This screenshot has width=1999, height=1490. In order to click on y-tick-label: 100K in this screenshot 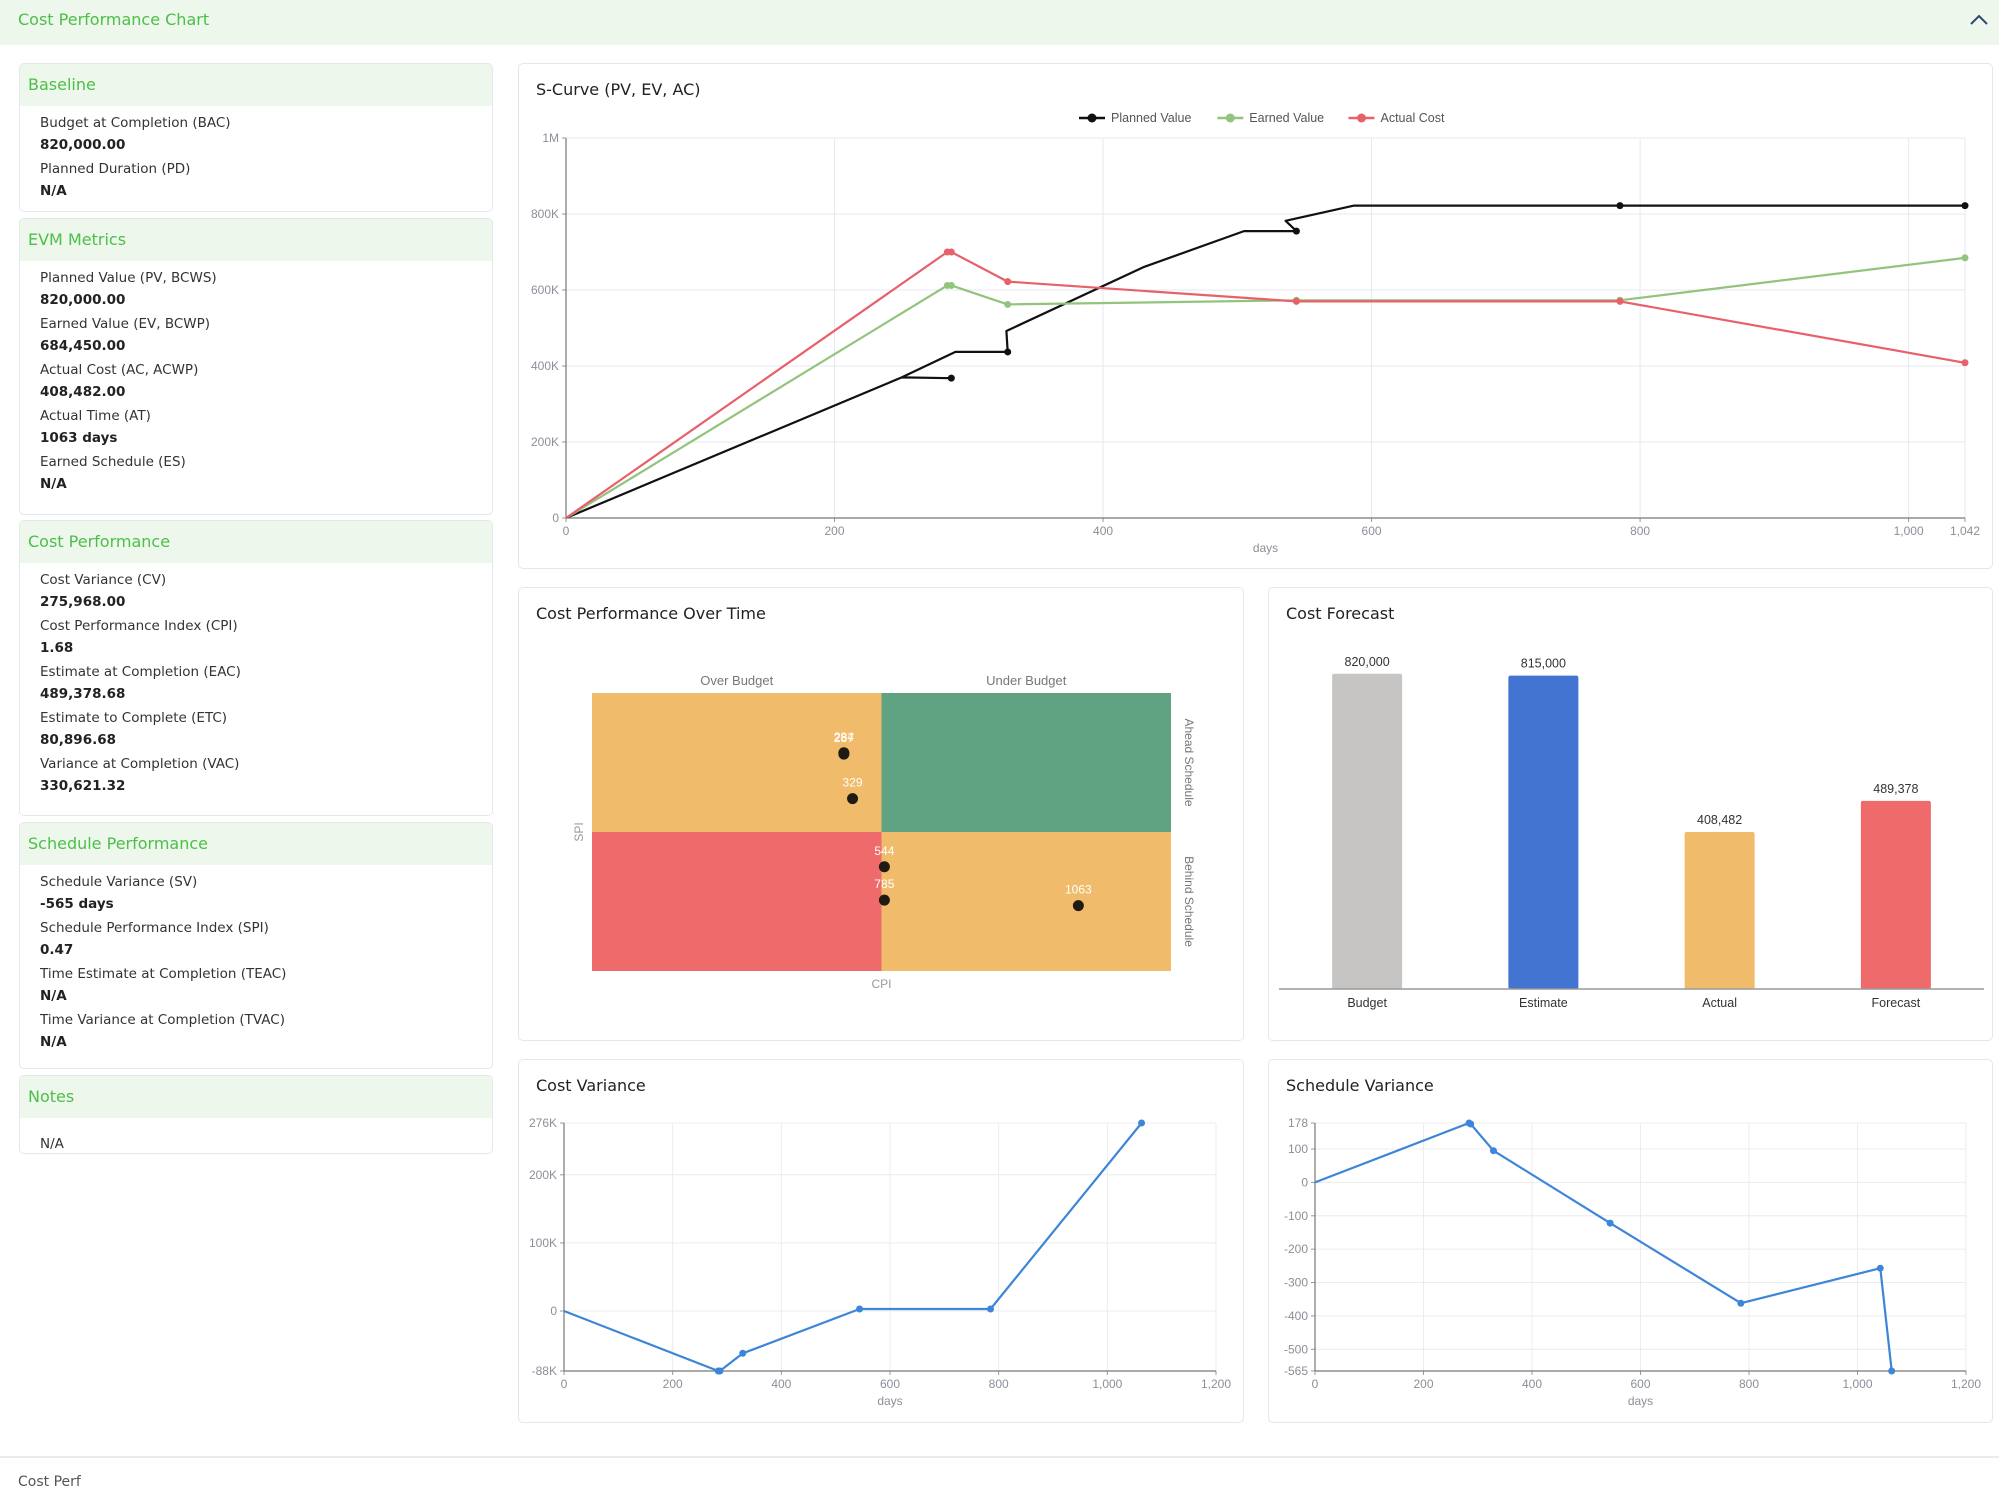, I will do `click(543, 1243)`.